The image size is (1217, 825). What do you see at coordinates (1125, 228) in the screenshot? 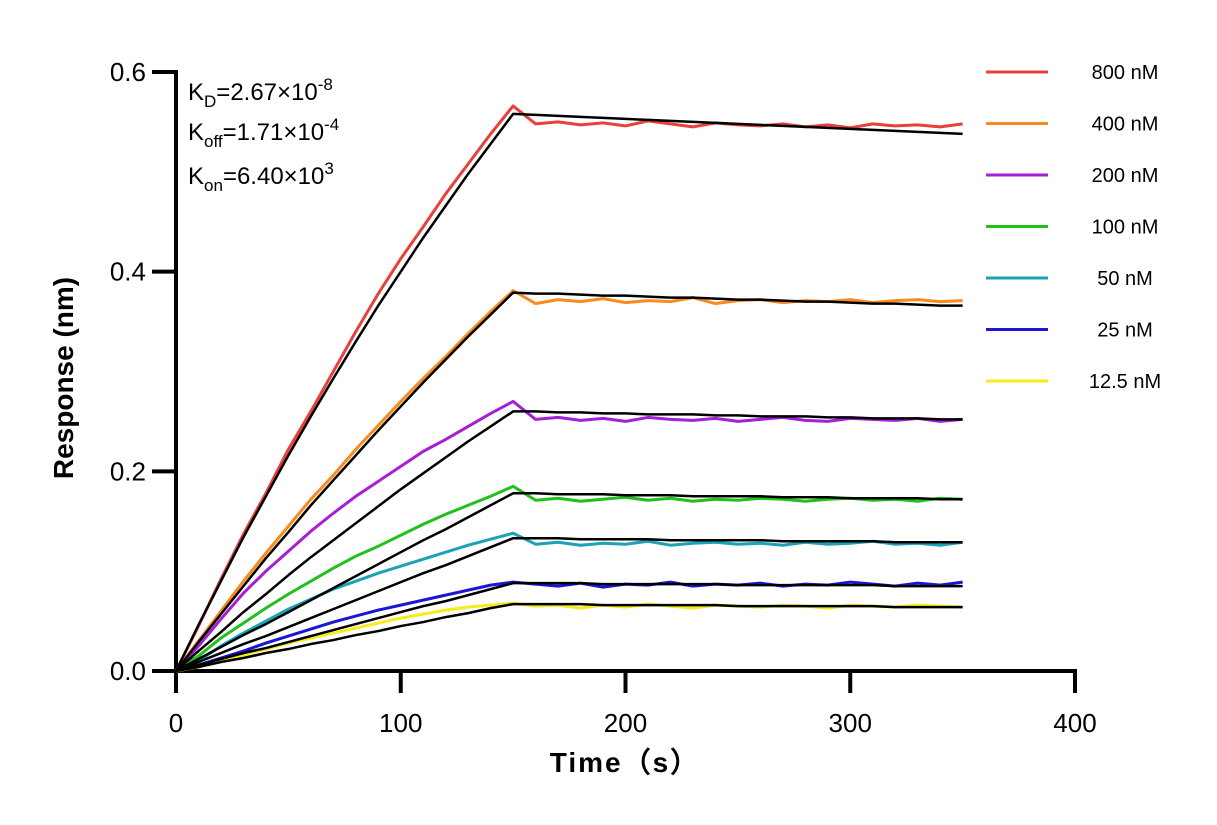
I see `legend-label: 100 nM` at bounding box center [1125, 228].